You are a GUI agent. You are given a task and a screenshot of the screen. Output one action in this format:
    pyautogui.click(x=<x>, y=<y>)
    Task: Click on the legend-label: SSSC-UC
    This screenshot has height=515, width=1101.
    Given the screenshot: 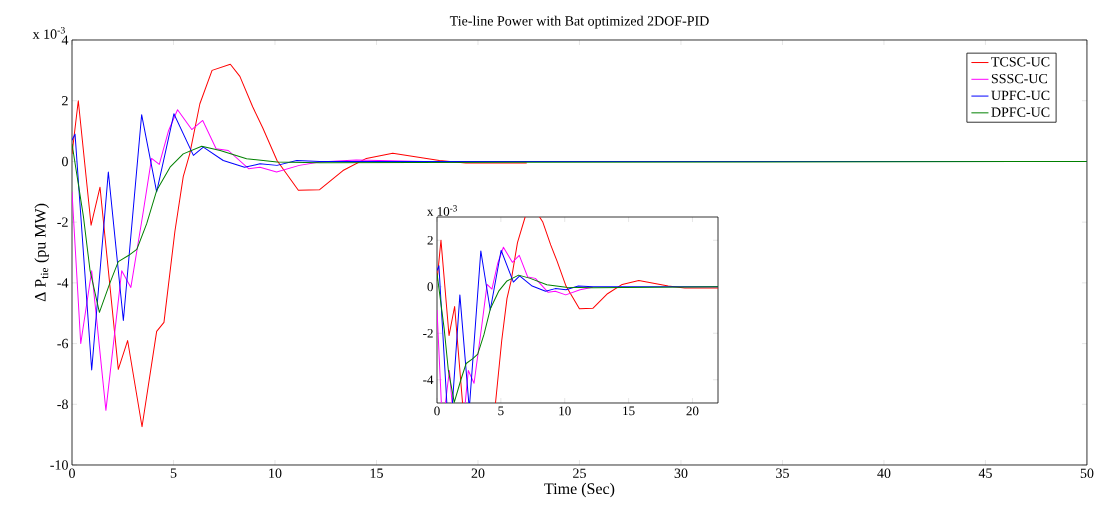 What is the action you would take?
    pyautogui.click(x=1019, y=78)
    